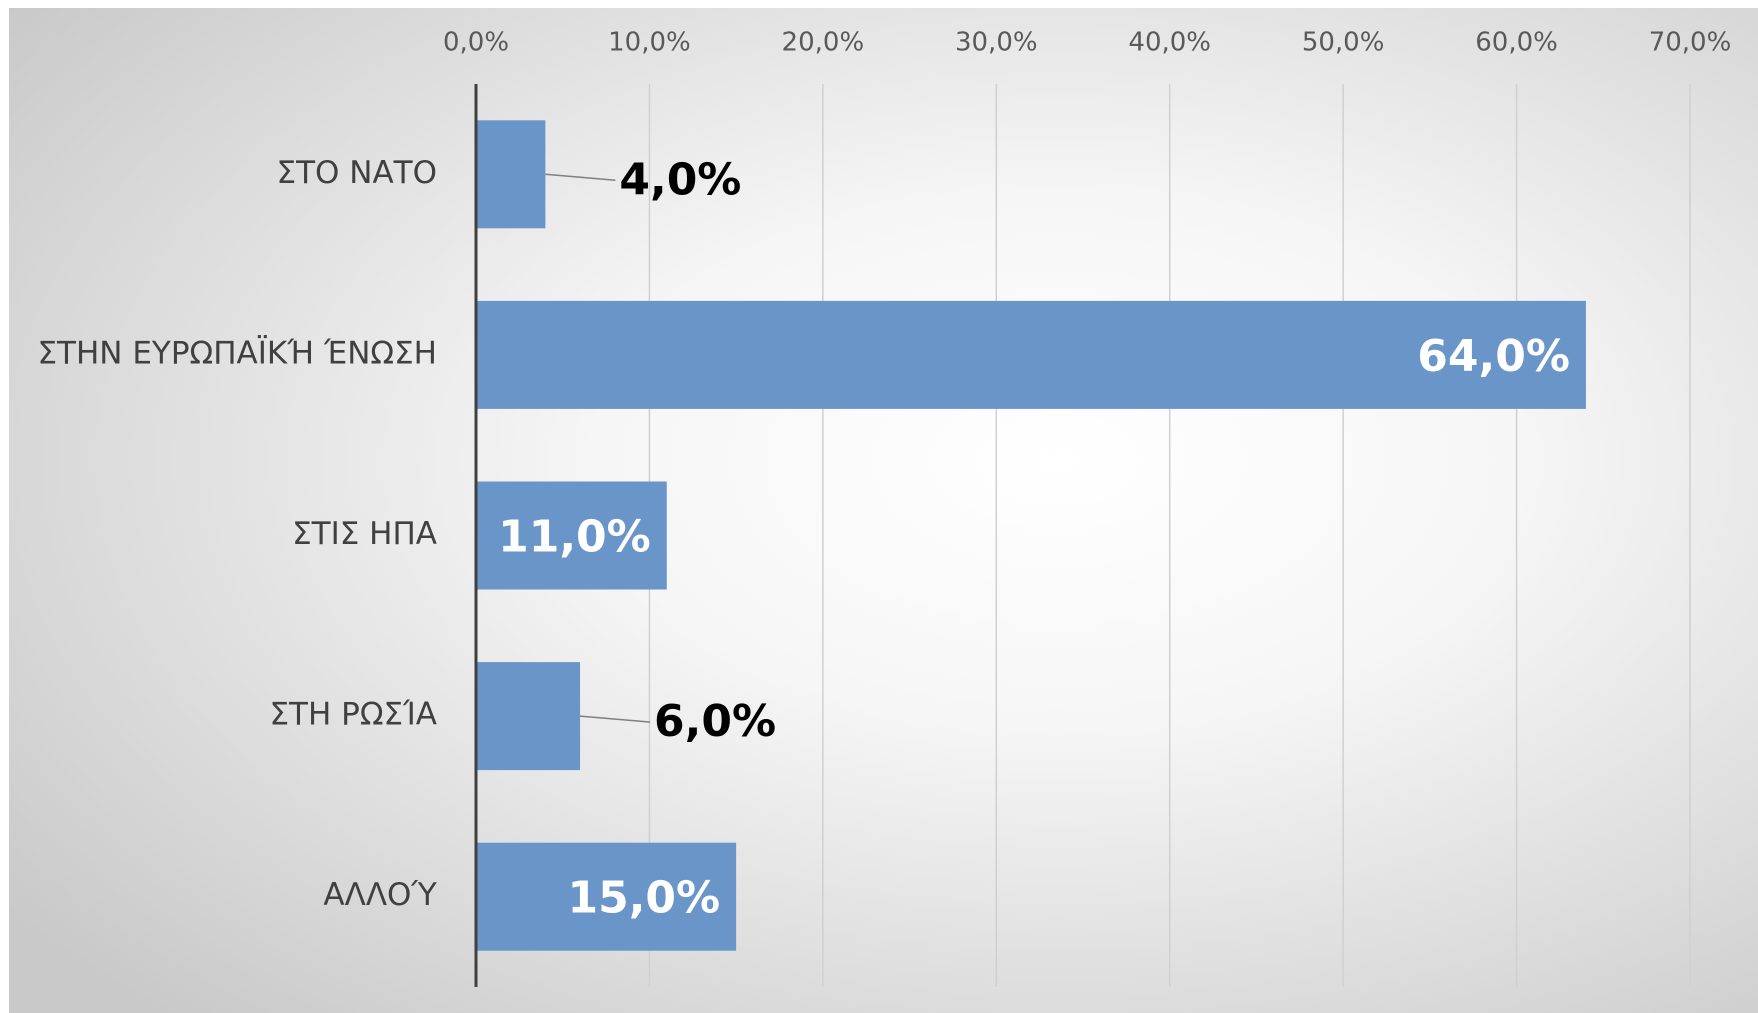 This screenshot has height=1013, width=1758. What do you see at coordinates (643, 898) in the screenshot?
I see `value-label: 15,0%` at bounding box center [643, 898].